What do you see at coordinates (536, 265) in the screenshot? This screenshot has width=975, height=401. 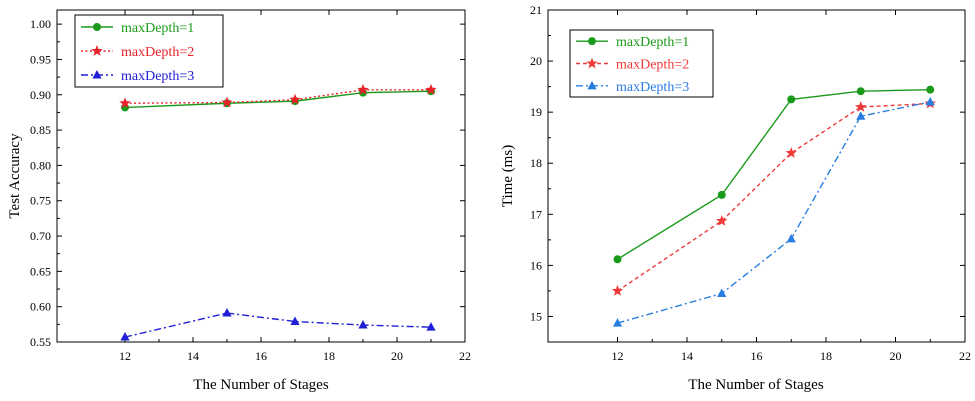 I see `y-tick-label: 16` at bounding box center [536, 265].